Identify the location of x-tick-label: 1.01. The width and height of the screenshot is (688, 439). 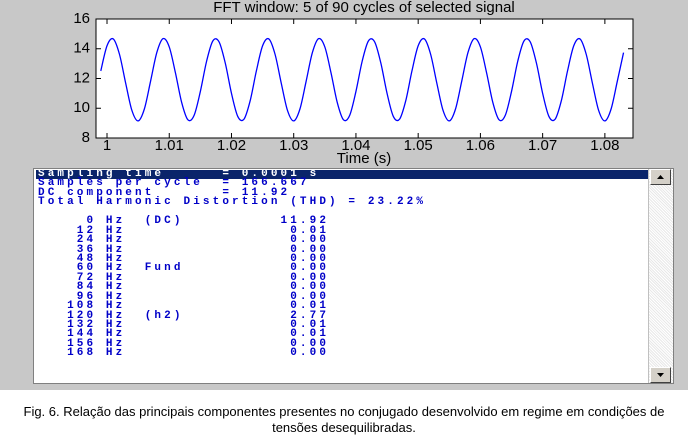
(169, 145).